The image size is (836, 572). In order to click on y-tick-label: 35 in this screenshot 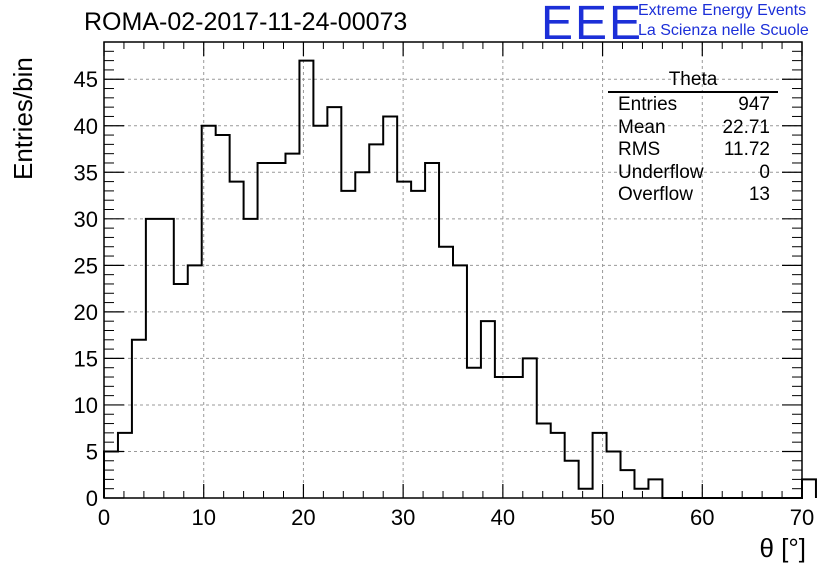, I will do `click(86, 172)`.